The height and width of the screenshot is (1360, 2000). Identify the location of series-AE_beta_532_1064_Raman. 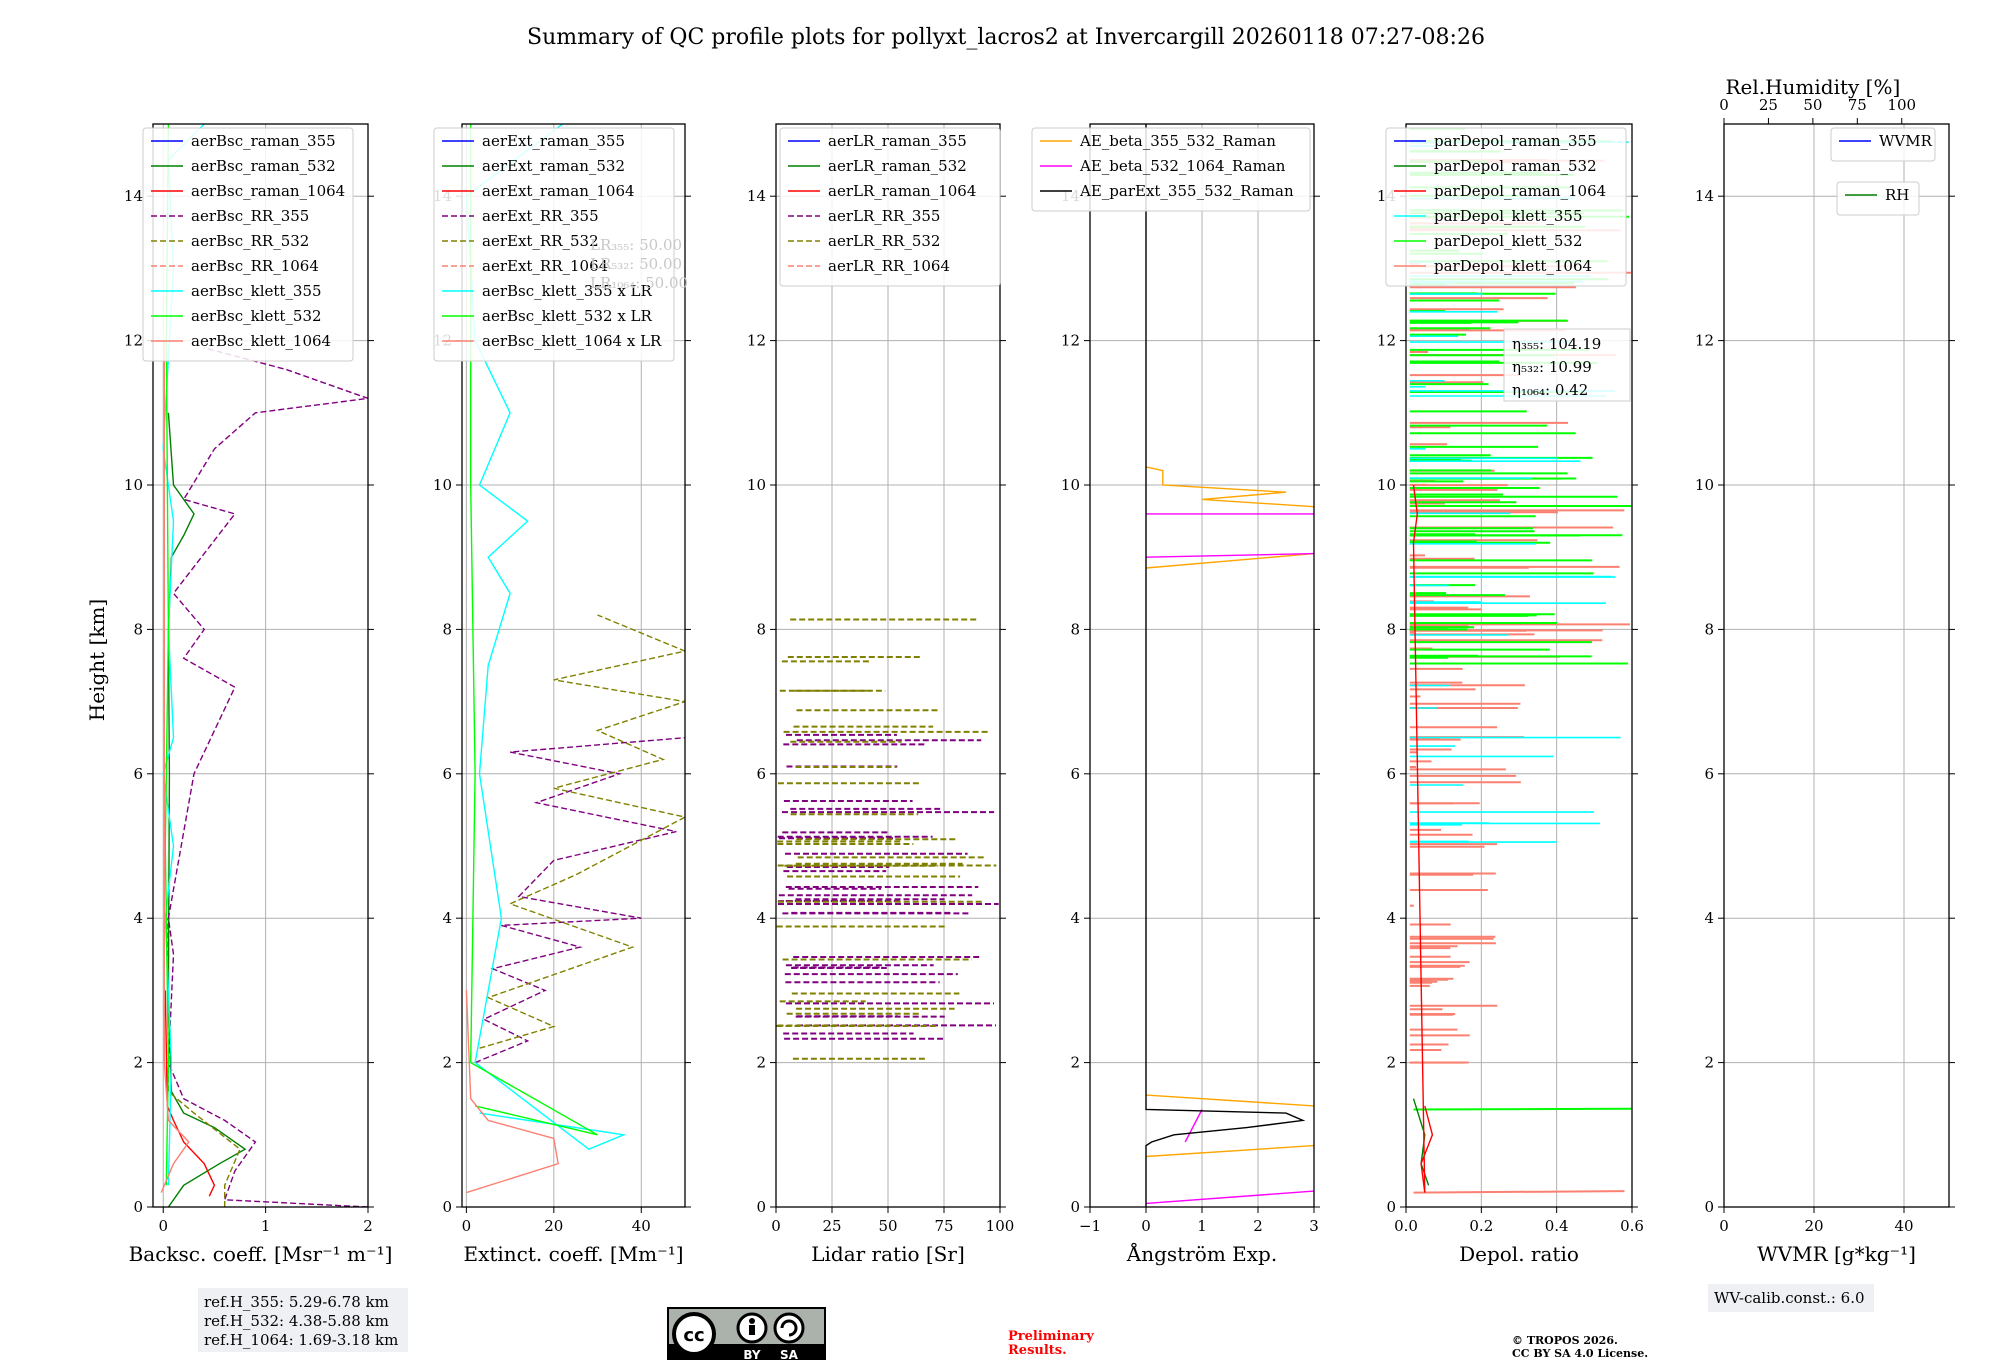
(1229, 1197).